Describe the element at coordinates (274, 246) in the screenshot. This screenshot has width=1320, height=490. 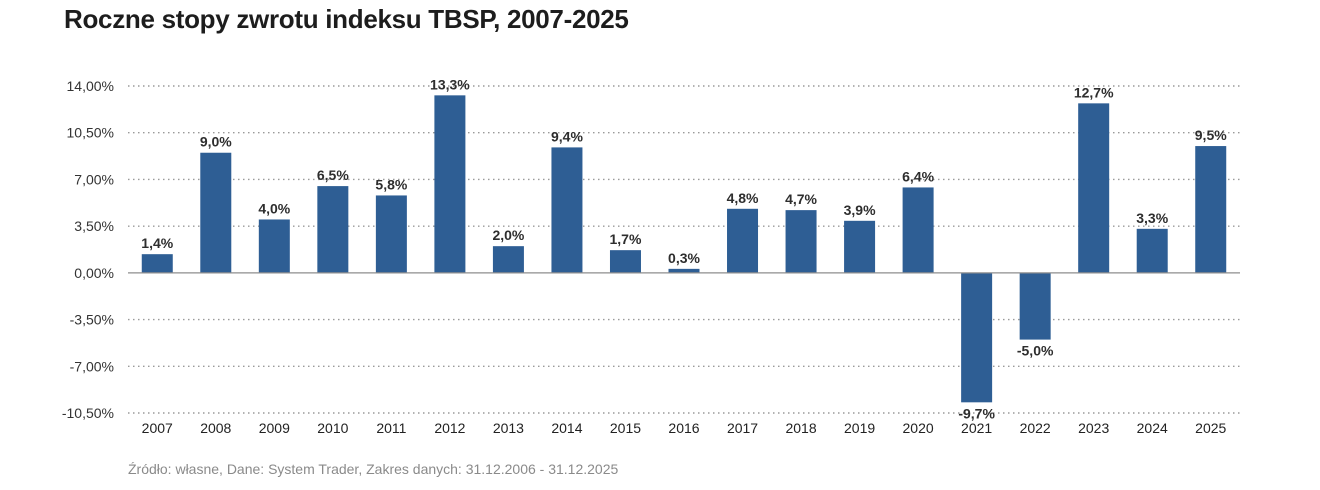
I see `bar-2009` at that location.